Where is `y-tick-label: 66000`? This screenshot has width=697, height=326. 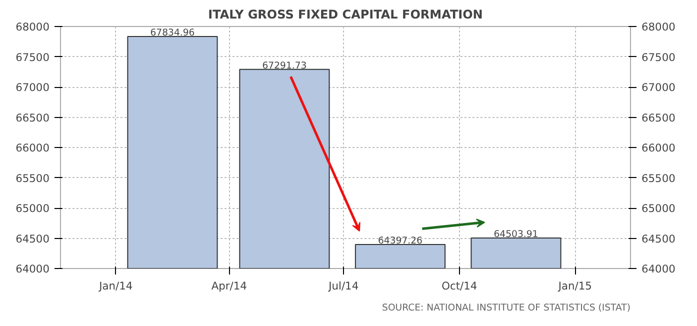
y-tick-label: 66000 is located at coordinates (33, 148).